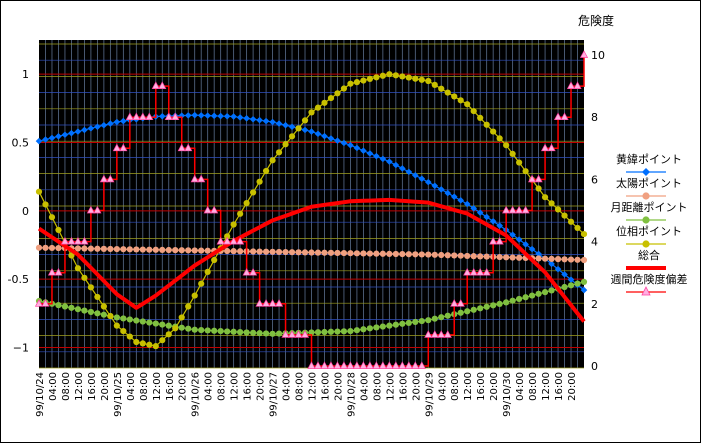  I want to click on right-axis-title: 危険度, so click(596, 20).